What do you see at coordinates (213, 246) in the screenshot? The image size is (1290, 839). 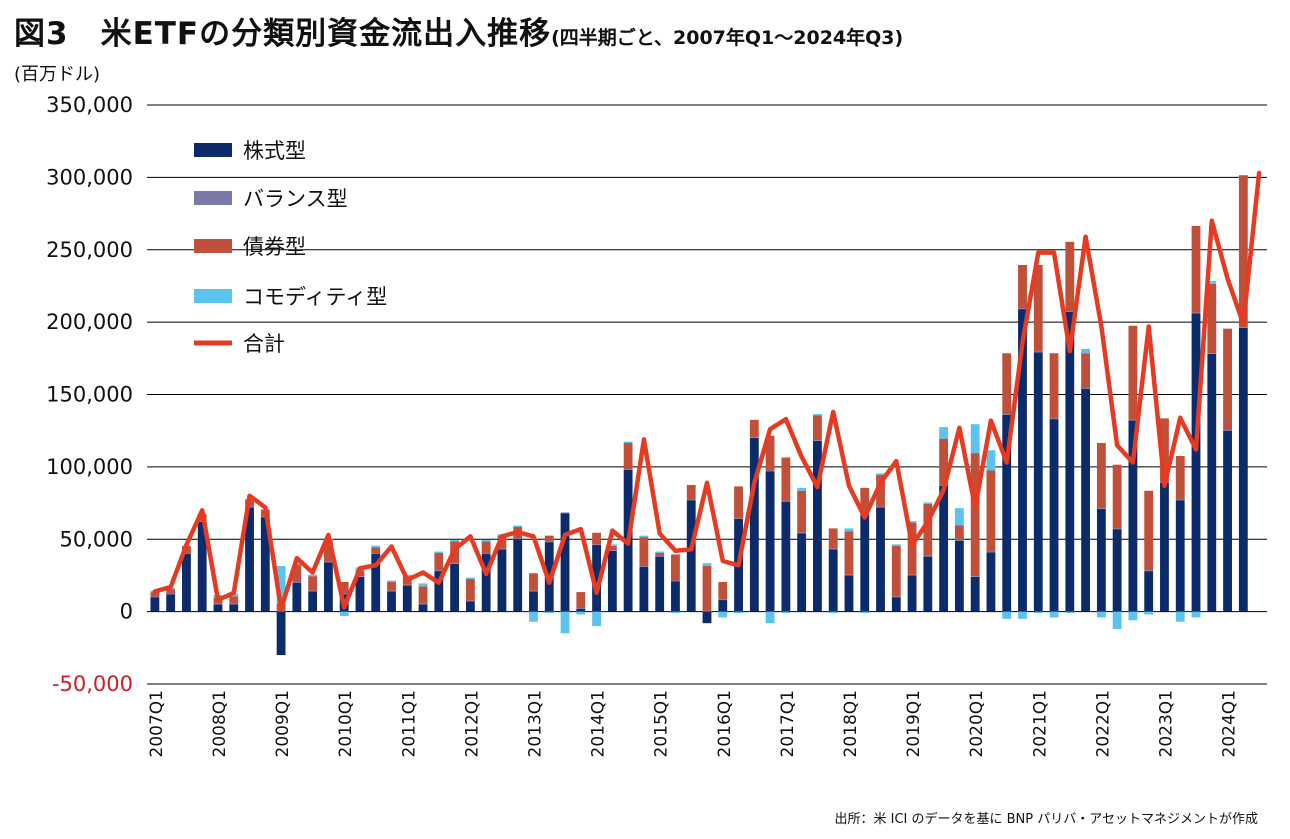 I see `legend-swatch` at bounding box center [213, 246].